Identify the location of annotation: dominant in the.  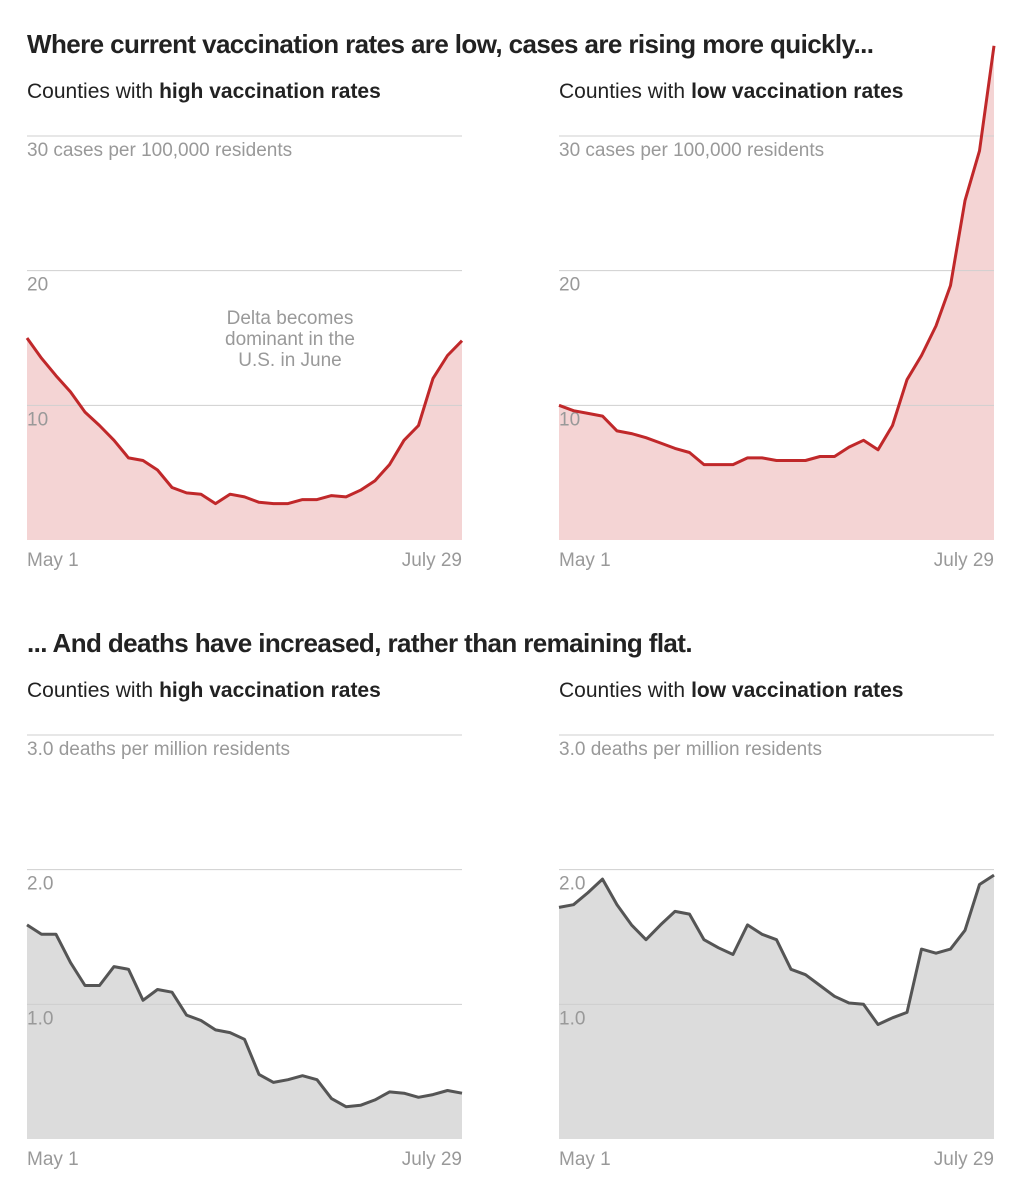
(290, 339).